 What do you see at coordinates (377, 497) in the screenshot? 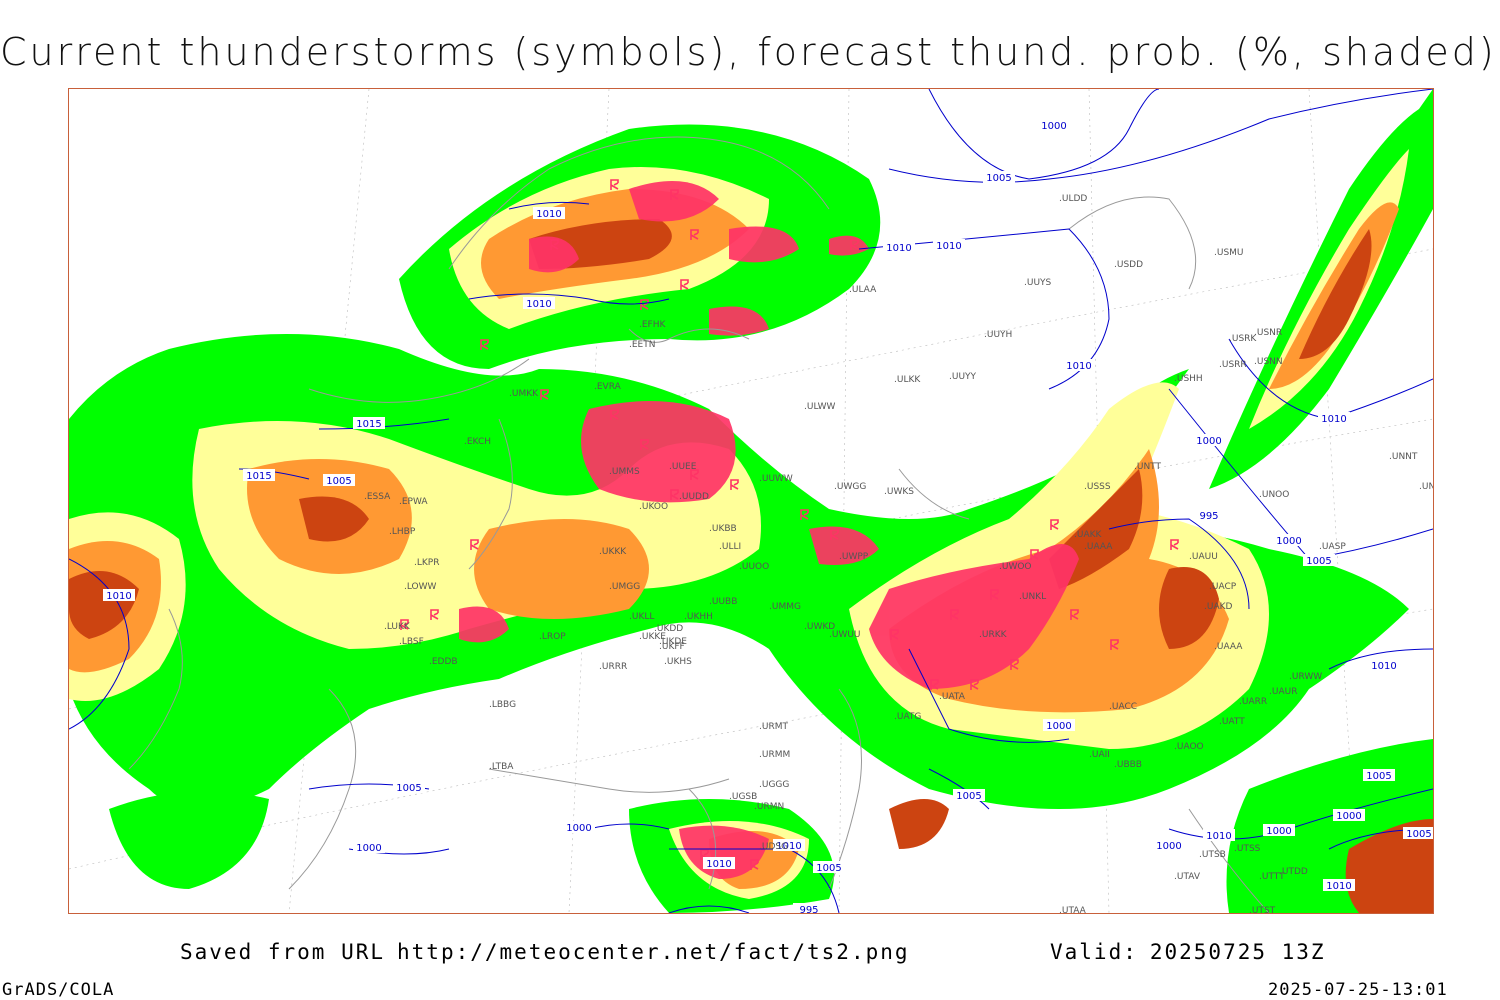
I see `station-label: .ESSA` at bounding box center [377, 497].